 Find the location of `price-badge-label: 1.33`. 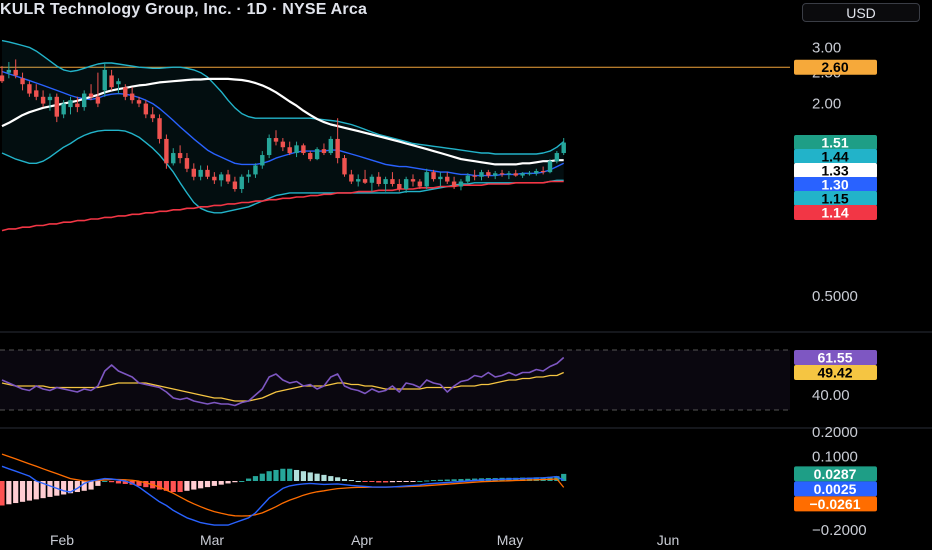

price-badge-label: 1.33 is located at coordinates (834, 171).